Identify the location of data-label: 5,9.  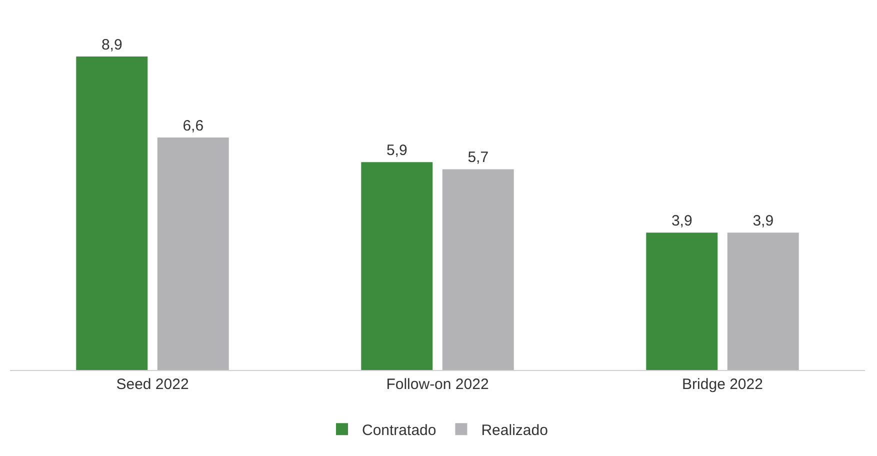
(397, 151).